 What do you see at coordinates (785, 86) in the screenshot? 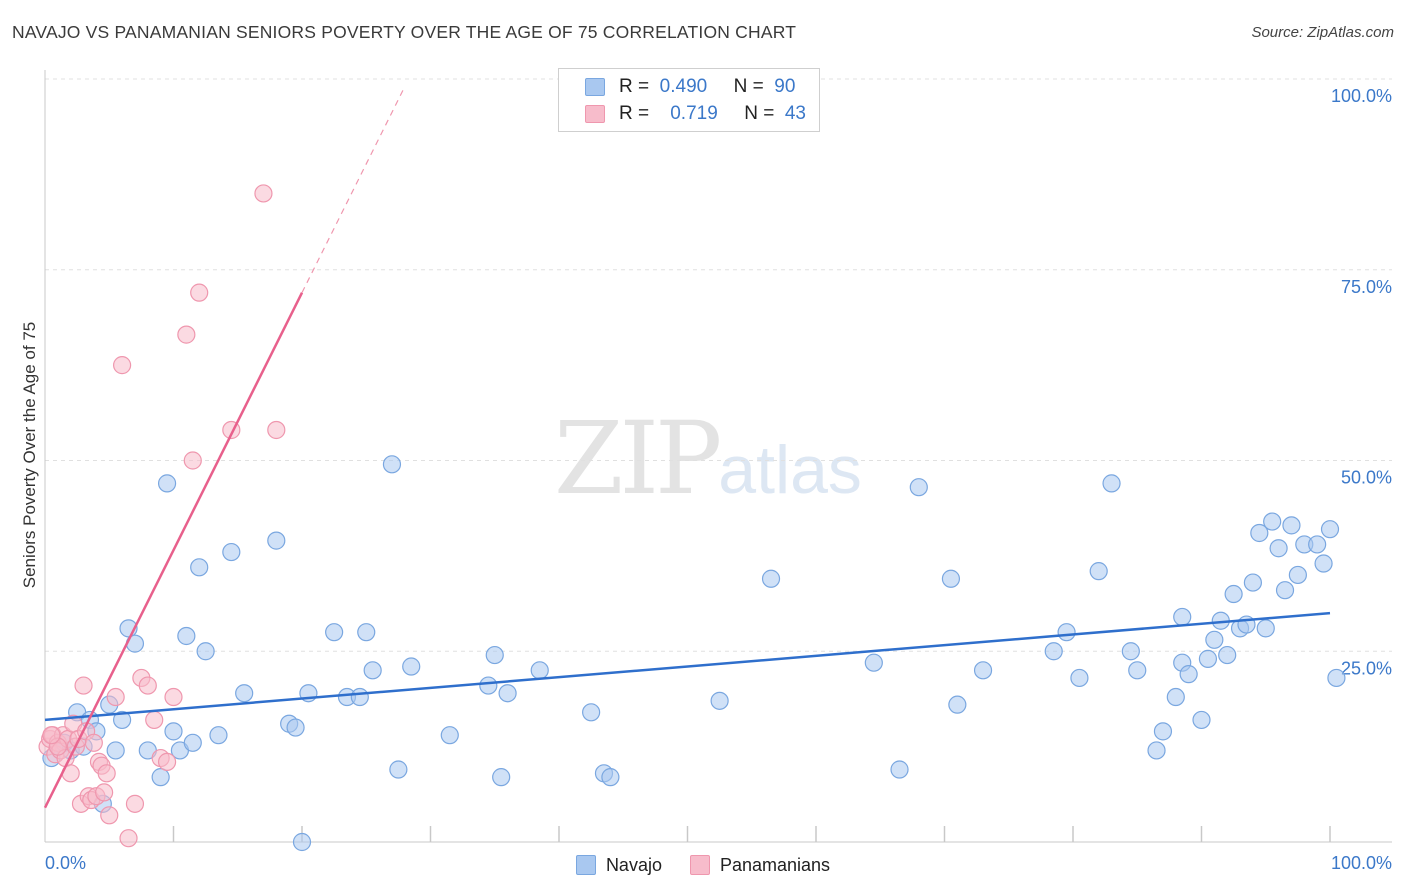
I see `navajo-n-value: 90` at bounding box center [785, 86].